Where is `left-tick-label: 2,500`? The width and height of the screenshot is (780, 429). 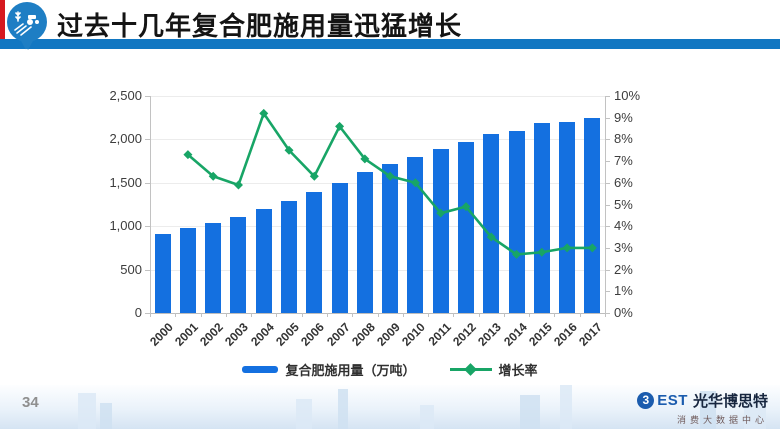 left-tick-label: 2,500 is located at coordinates (125, 95).